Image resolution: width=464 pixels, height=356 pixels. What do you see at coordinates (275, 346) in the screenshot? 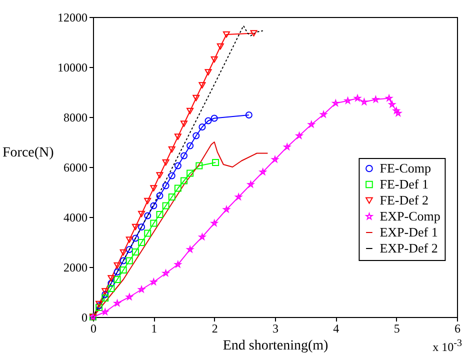
I see `x-axis-title: End shortening(m)` at bounding box center [275, 346].